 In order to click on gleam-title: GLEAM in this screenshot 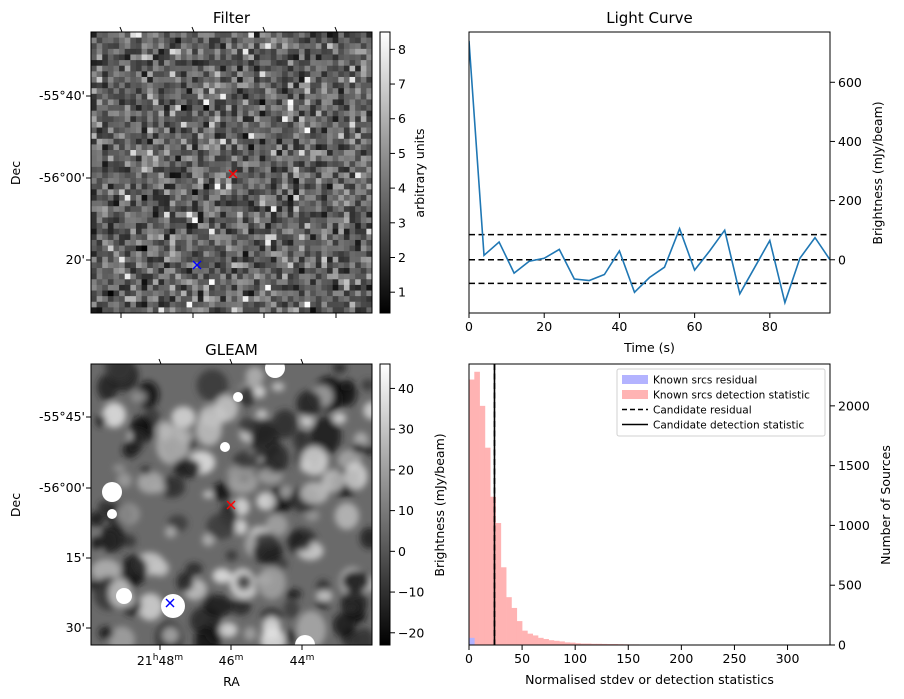, I will do `click(231, 350)`.